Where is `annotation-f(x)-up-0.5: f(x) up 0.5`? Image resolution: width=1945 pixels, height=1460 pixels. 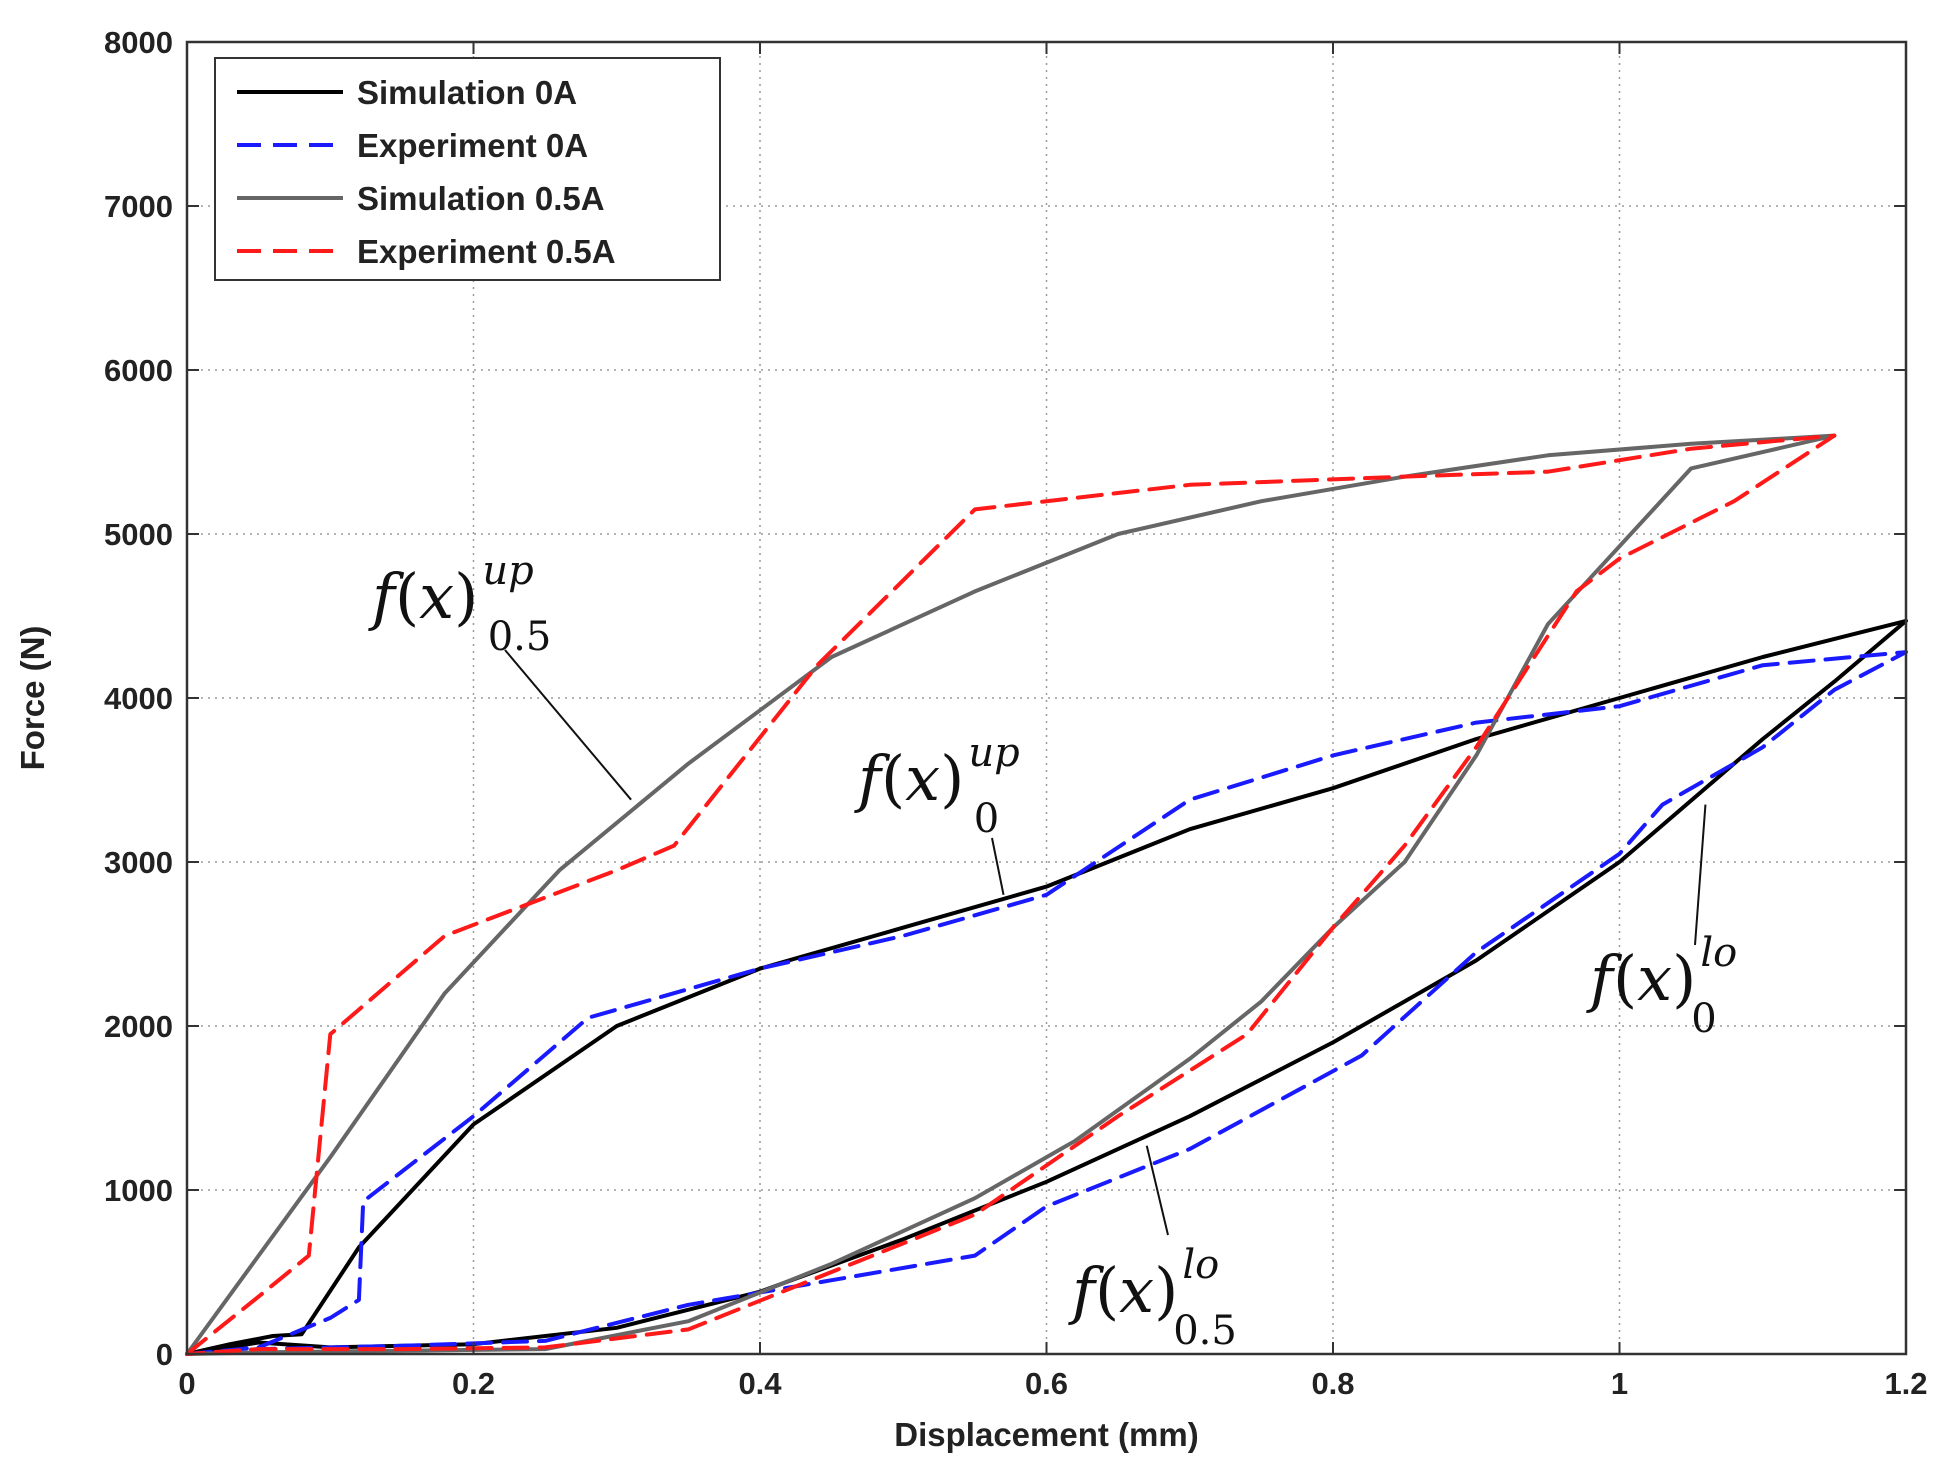
annotation-f(x)-up-0.5: f(x) up 0.5 is located at coordinates (500, 674).